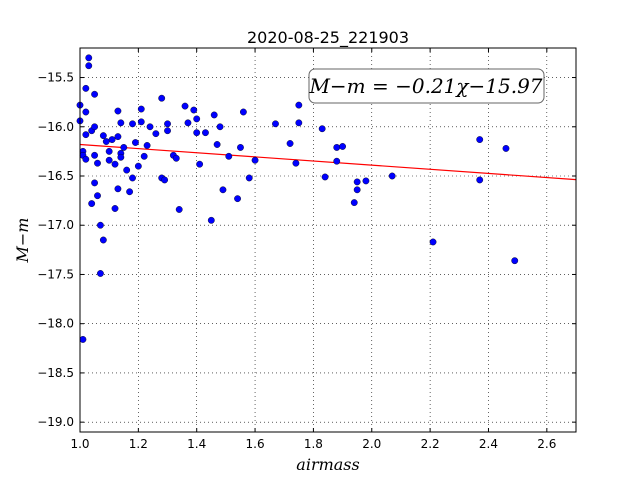 This screenshot has width=640, height=485. Describe the element at coordinates (255, 444) in the screenshot. I see `x-tick-label: 1.6` at that location.